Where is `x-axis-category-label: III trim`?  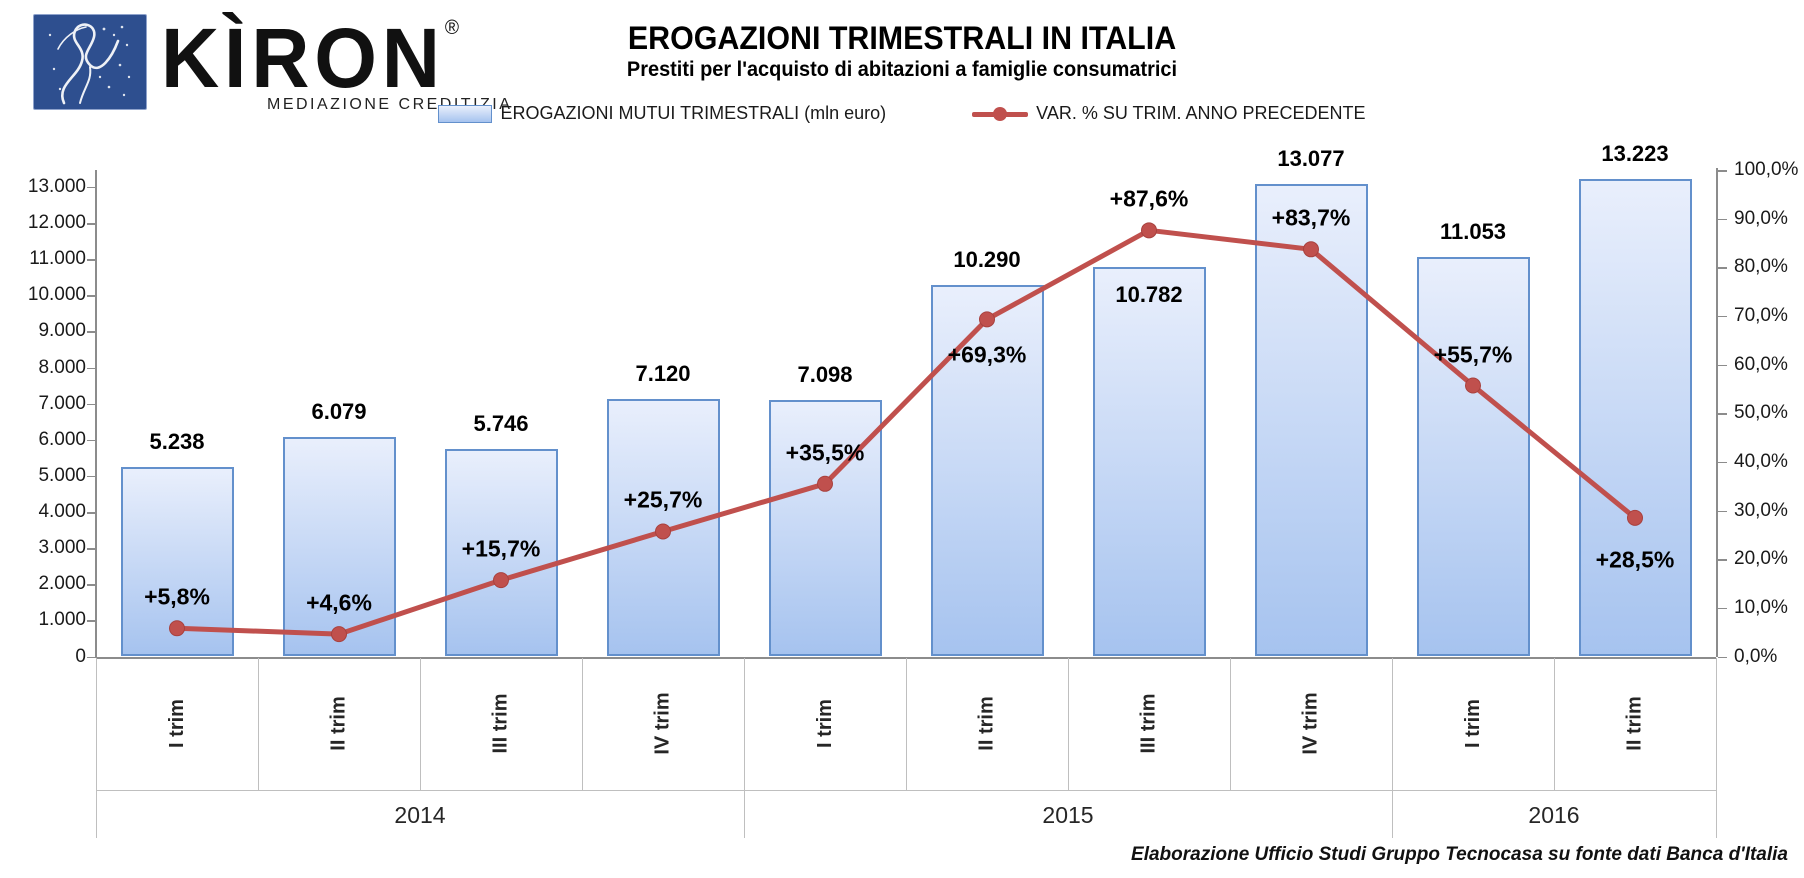 x-axis-category-label: III trim is located at coordinates (501, 723).